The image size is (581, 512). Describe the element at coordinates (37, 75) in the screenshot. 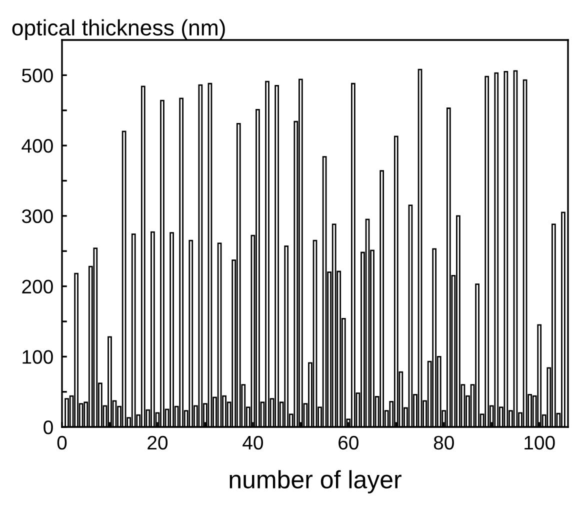

I see `y-tick-label: 500` at that location.